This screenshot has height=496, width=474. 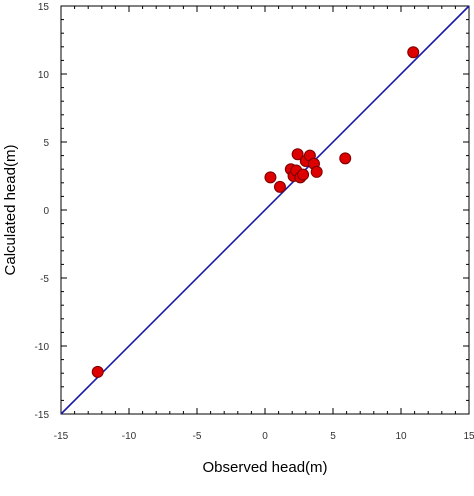 What do you see at coordinates (264, 467) in the screenshot?
I see `x-axis-title: Observed head(m)` at bounding box center [264, 467].